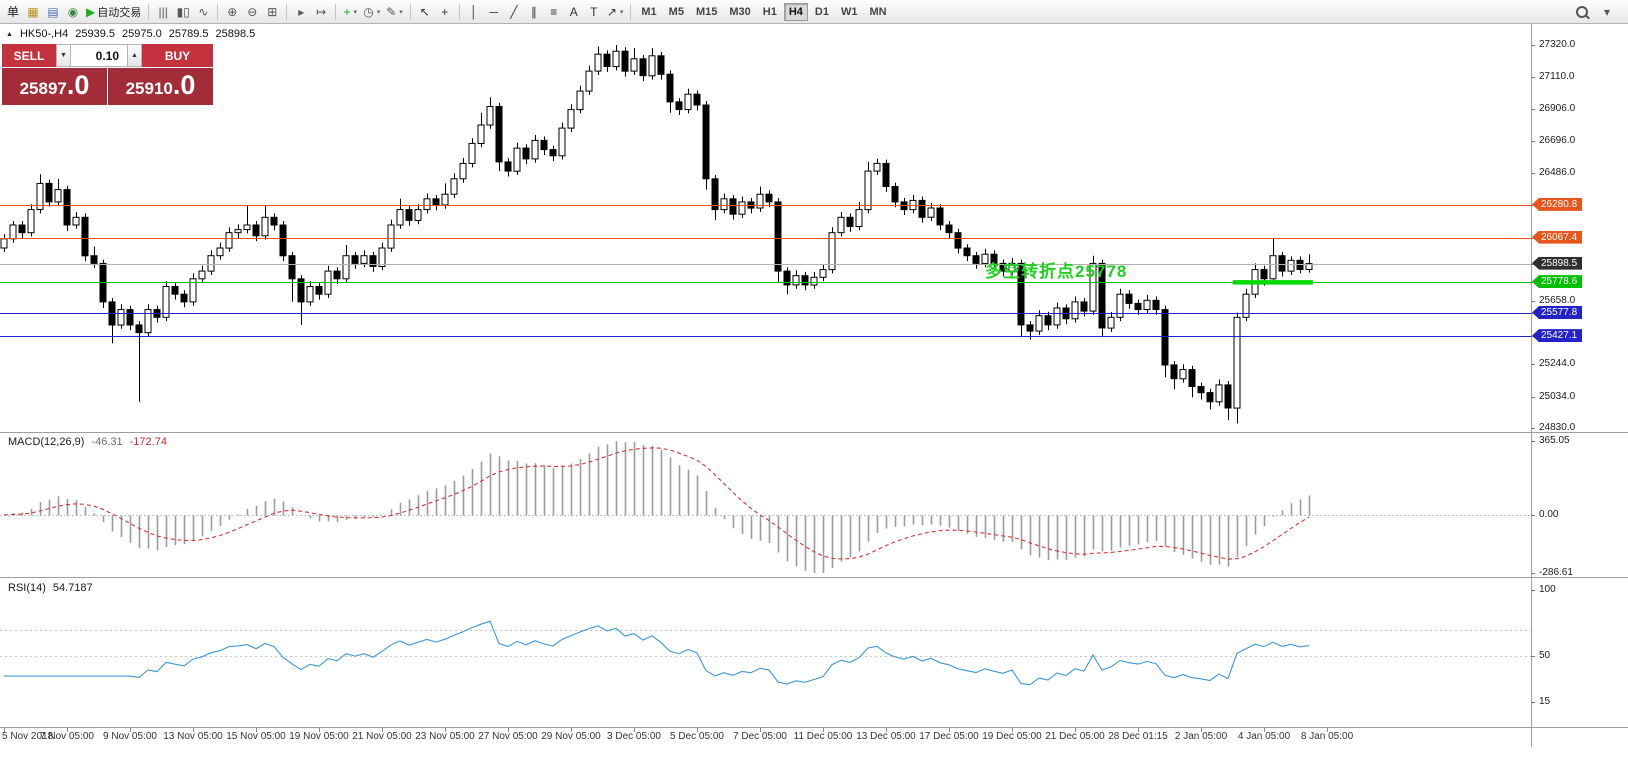  Describe the element at coordinates (252, 12) in the screenshot. I see `zoom-out-icon: ⊖` at that location.